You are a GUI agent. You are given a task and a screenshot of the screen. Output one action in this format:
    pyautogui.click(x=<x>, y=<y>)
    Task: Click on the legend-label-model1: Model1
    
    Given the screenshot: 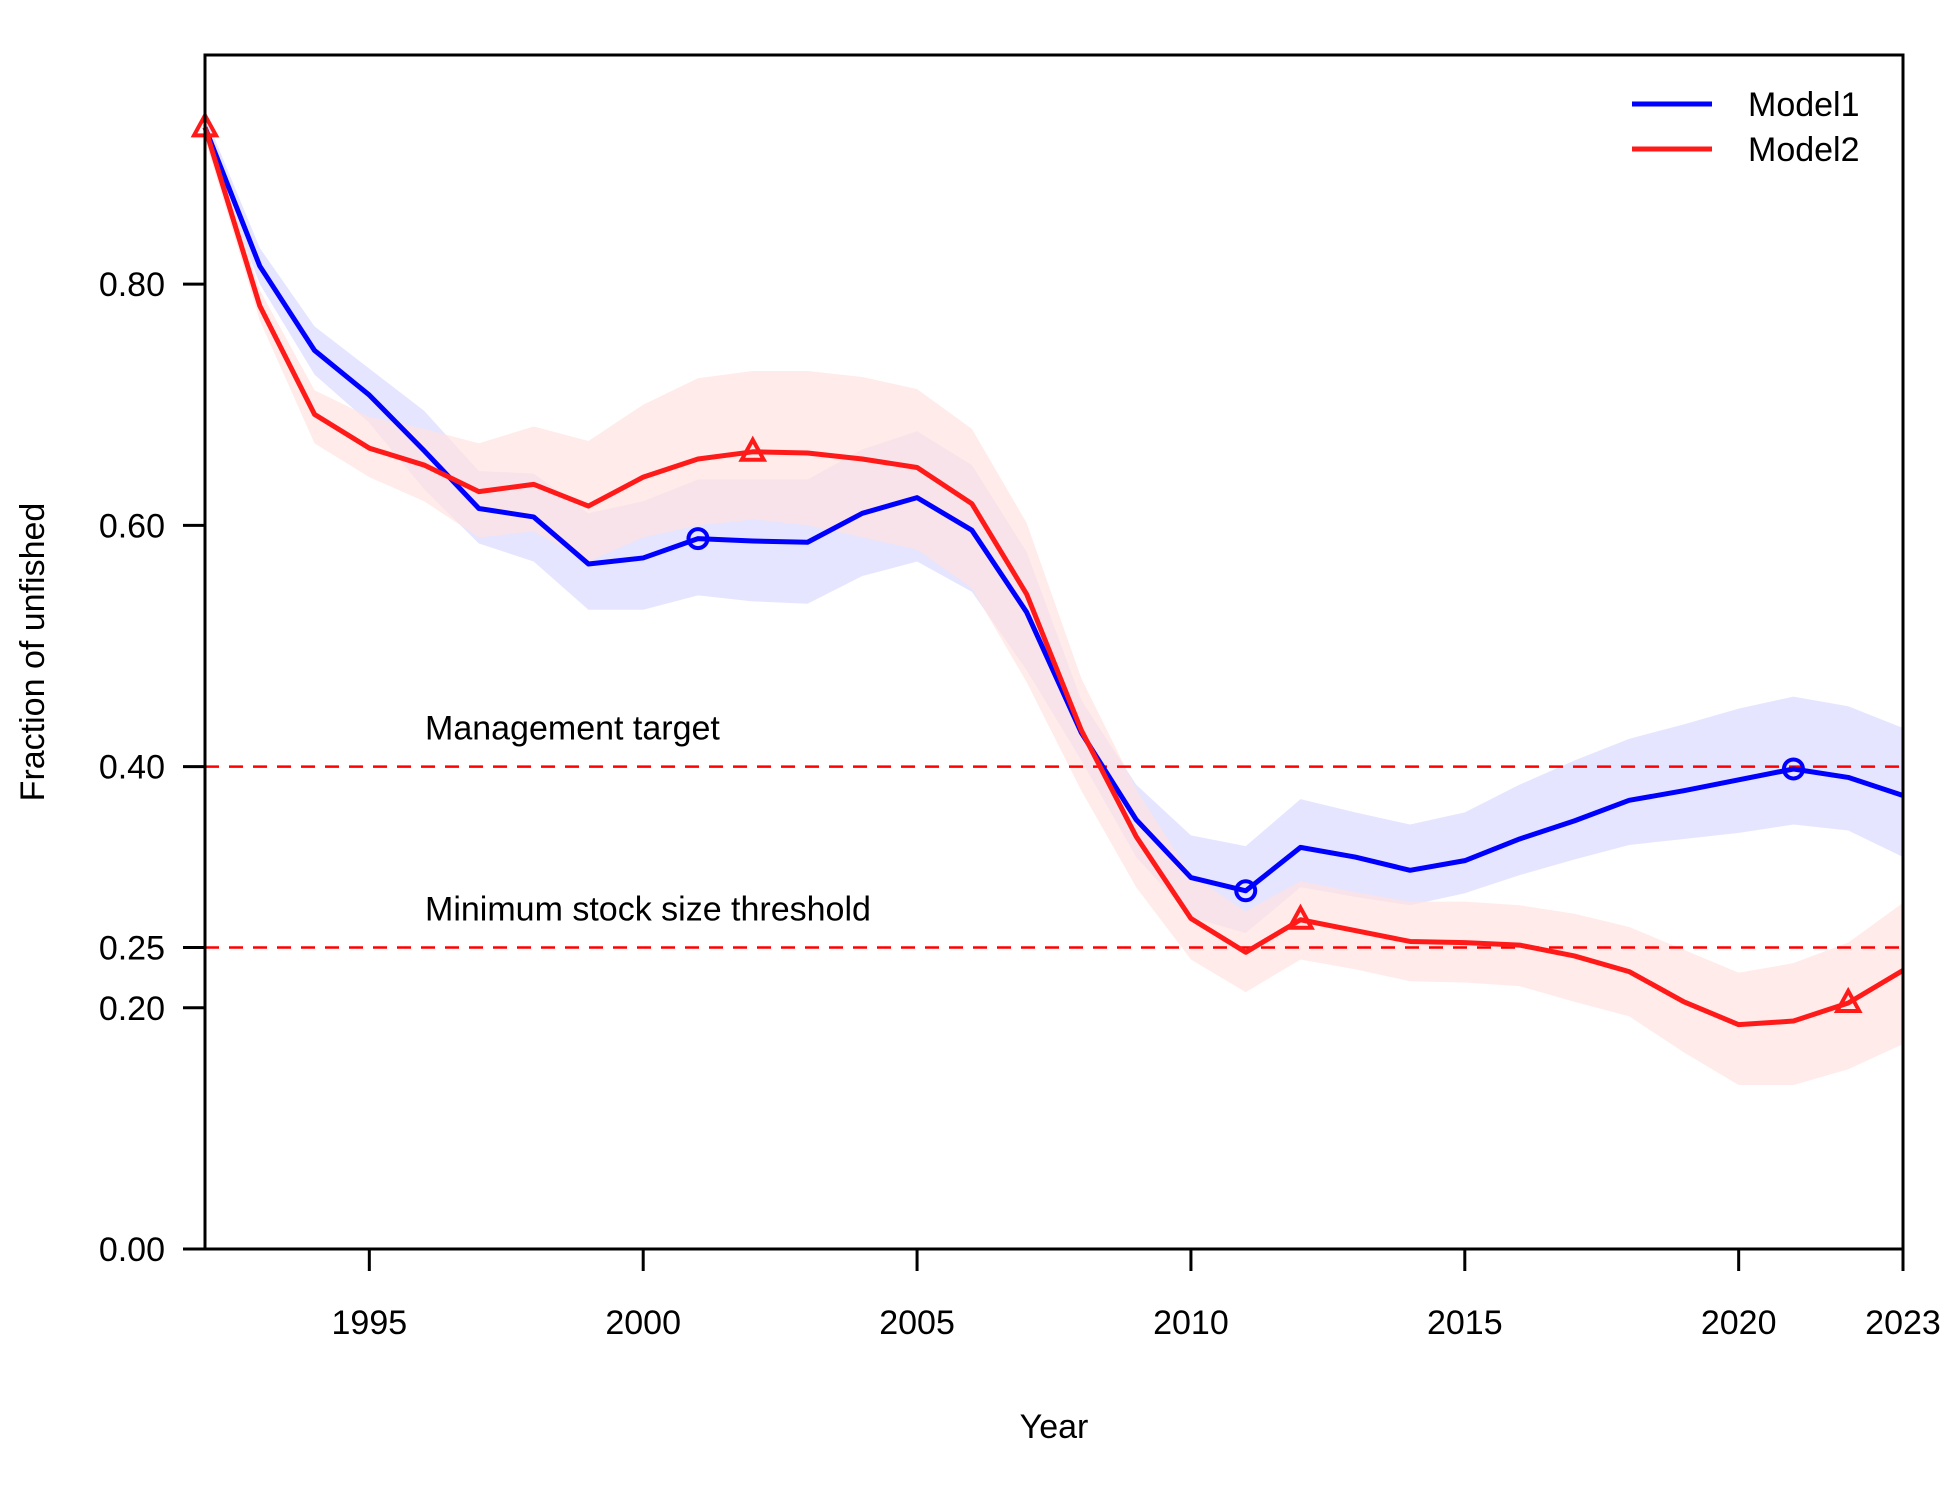 What is the action you would take?
    pyautogui.click(x=1804, y=105)
    